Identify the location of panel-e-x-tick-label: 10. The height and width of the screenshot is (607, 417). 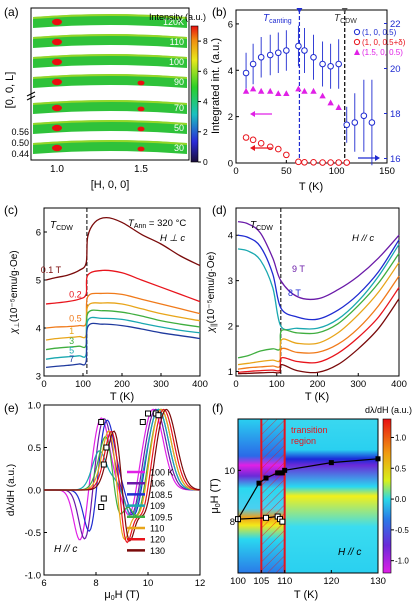
(148, 583).